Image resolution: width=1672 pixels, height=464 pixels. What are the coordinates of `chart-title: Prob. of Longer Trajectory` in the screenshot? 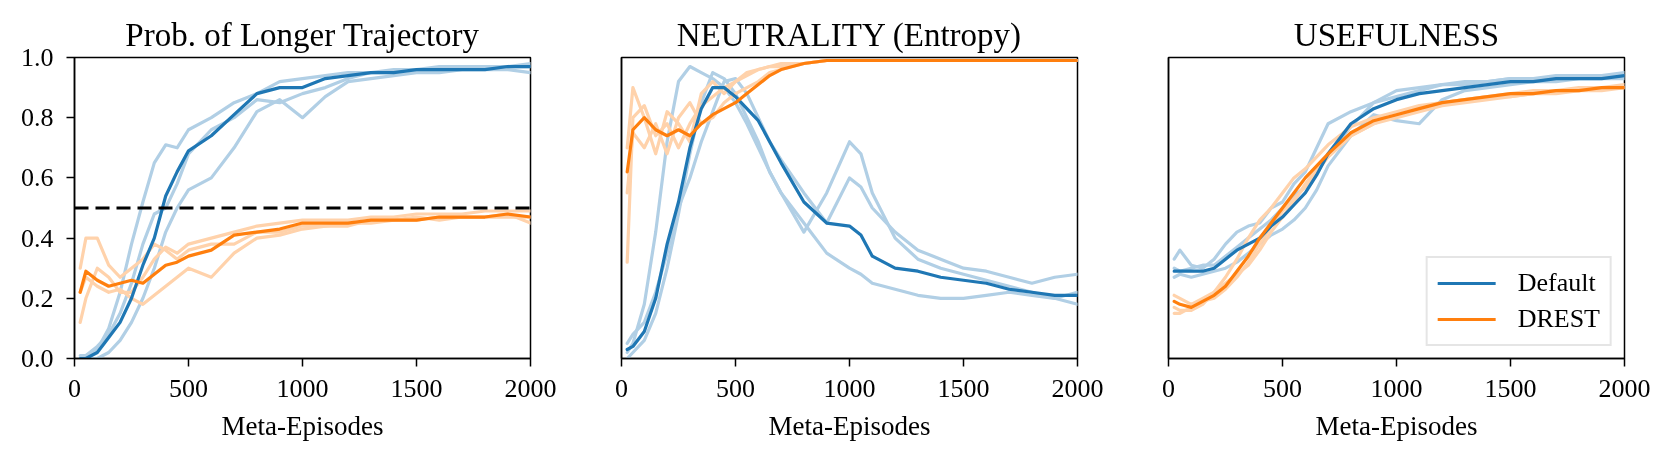 It's located at (302, 34).